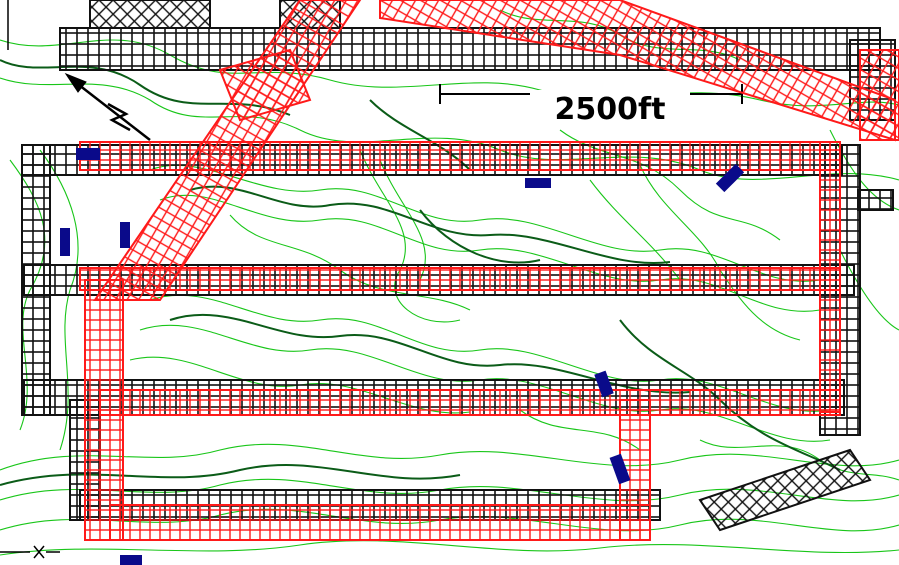  What do you see at coordinates (30, 279) in the screenshot?
I see `corner-marks` at bounding box center [30, 279].